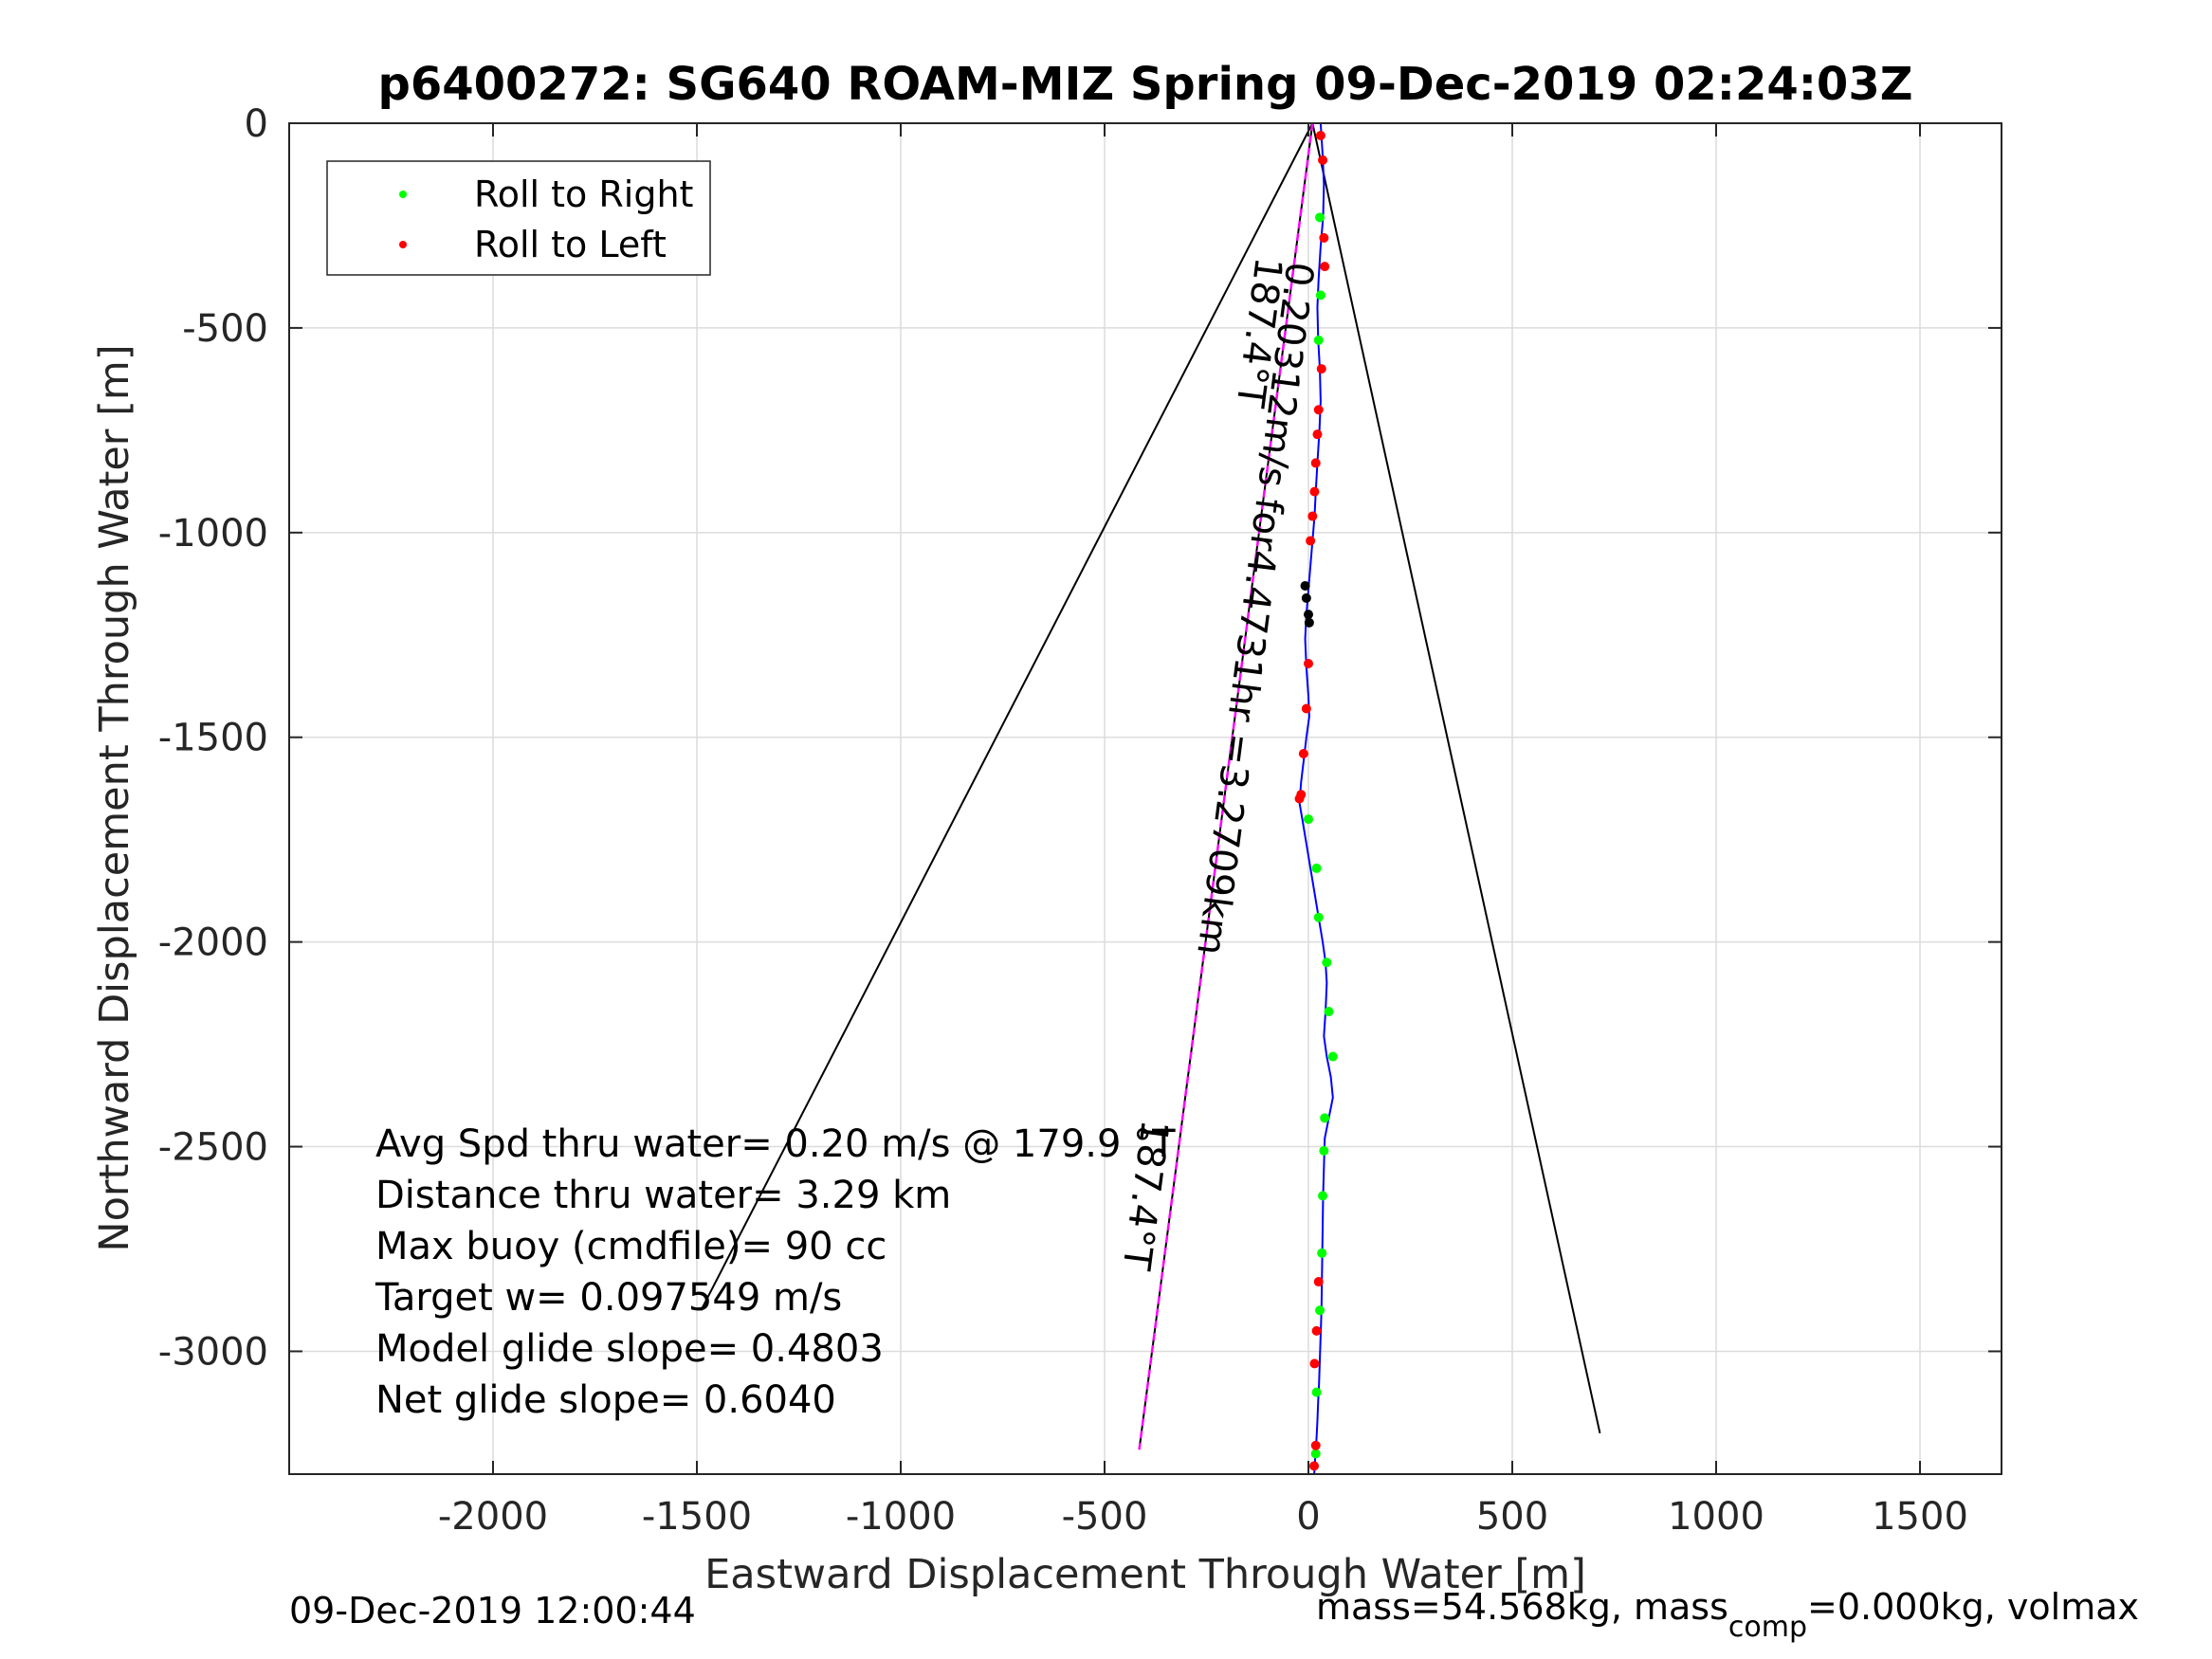 The image size is (2212, 1659). Describe the element at coordinates (114, 797) in the screenshot. I see `y-axis-label: Northward Displacement Through Water [m]` at that location.